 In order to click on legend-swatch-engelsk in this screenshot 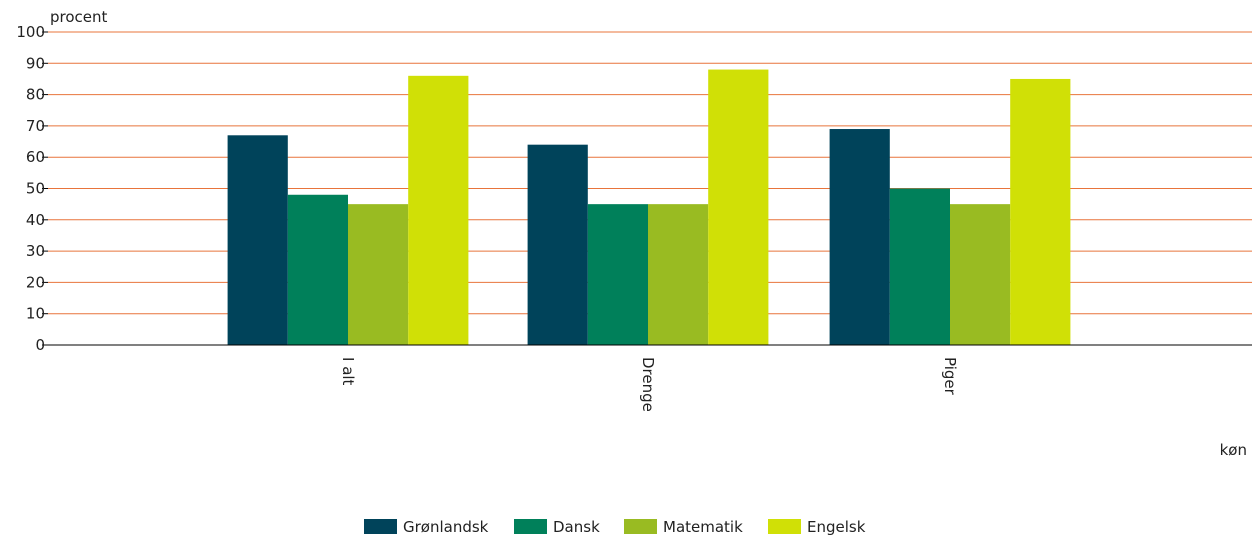, I will do `click(784, 526)`.